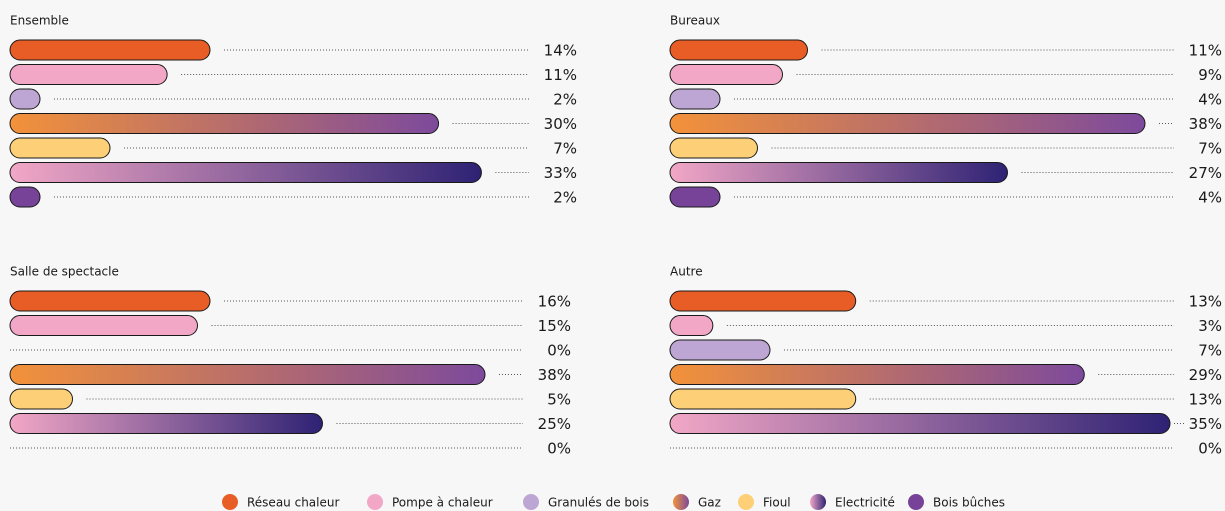  I want to click on value-label: 29%, so click(1205, 375).